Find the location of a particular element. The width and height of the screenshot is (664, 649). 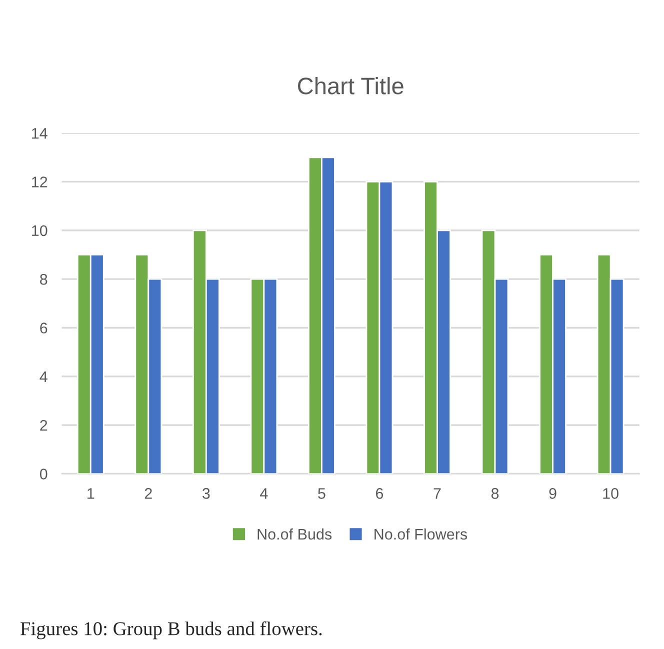

y-tick-label: 12 is located at coordinates (40, 182).